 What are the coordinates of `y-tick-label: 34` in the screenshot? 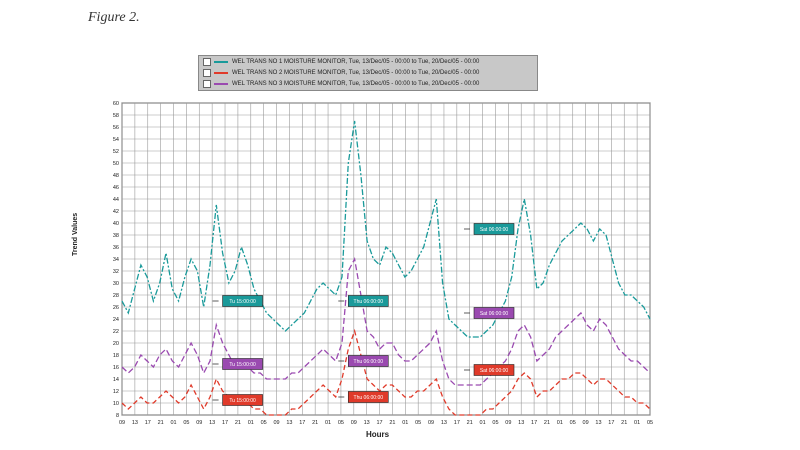 It's located at (116, 260).